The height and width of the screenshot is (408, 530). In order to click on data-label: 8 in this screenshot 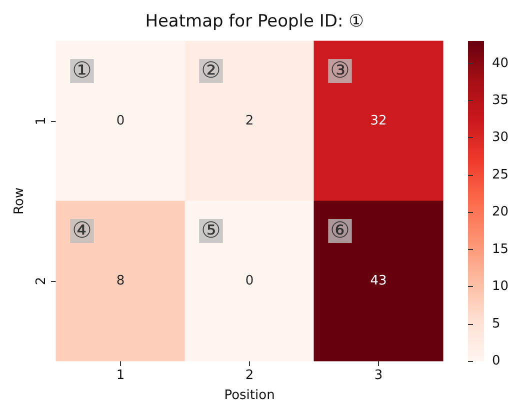, I will do `click(120, 281)`.